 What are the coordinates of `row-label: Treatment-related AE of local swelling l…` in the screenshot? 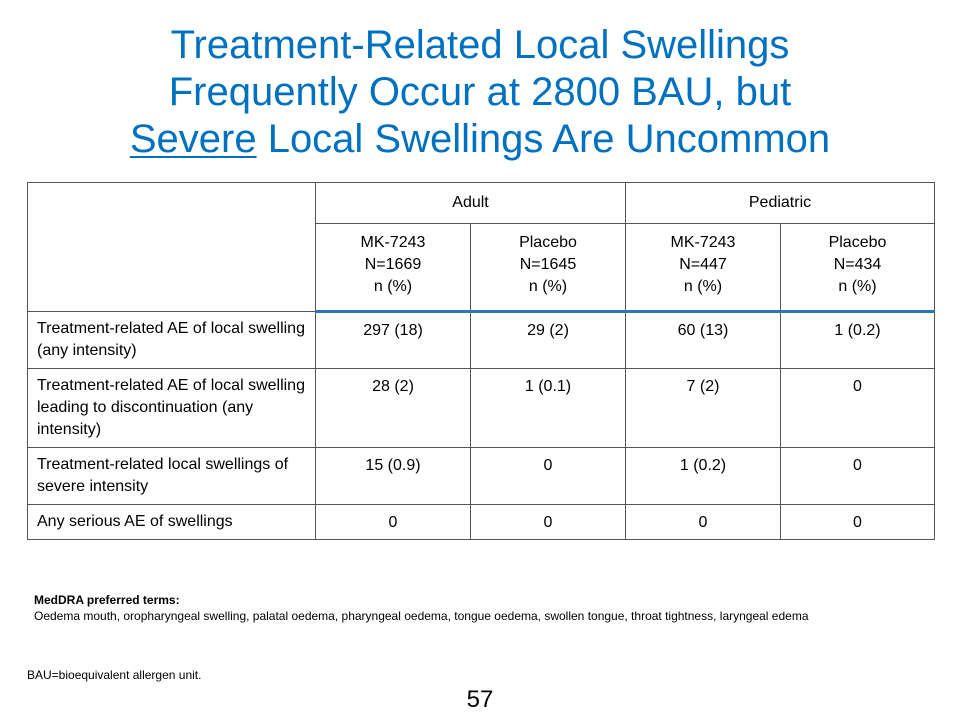 It's located at (171, 408).